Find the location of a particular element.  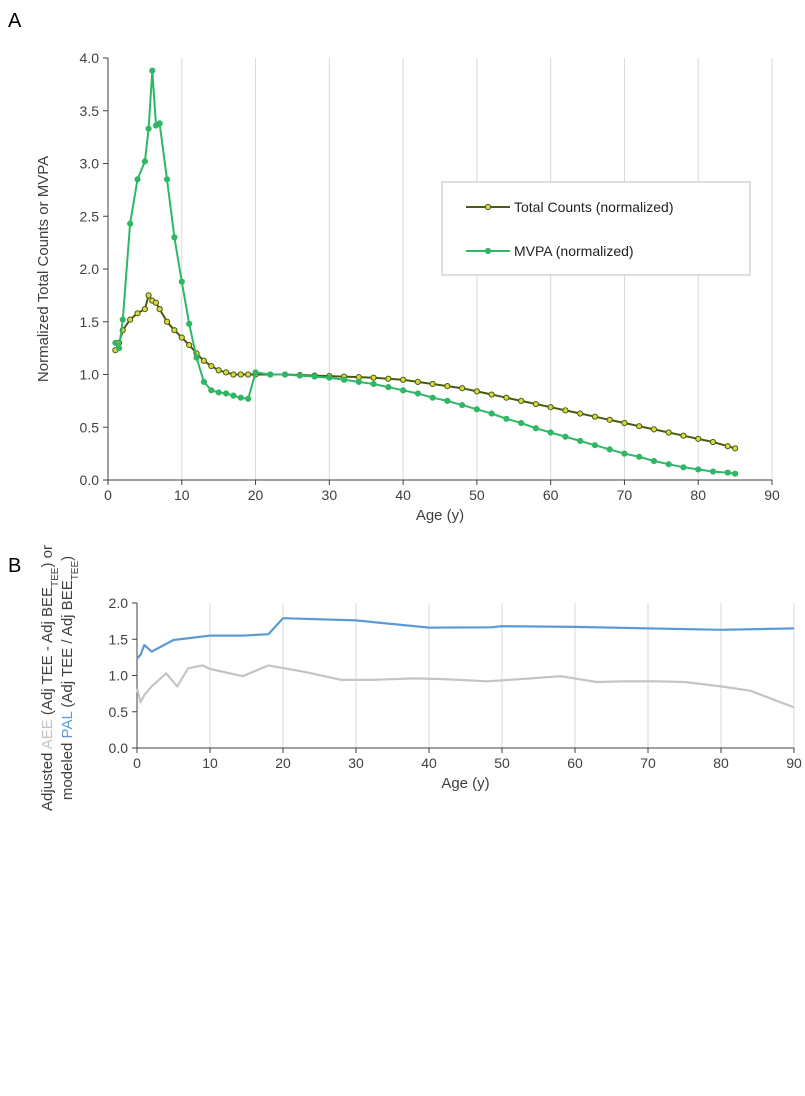

x-tick-label: 60 is located at coordinates (551, 495).